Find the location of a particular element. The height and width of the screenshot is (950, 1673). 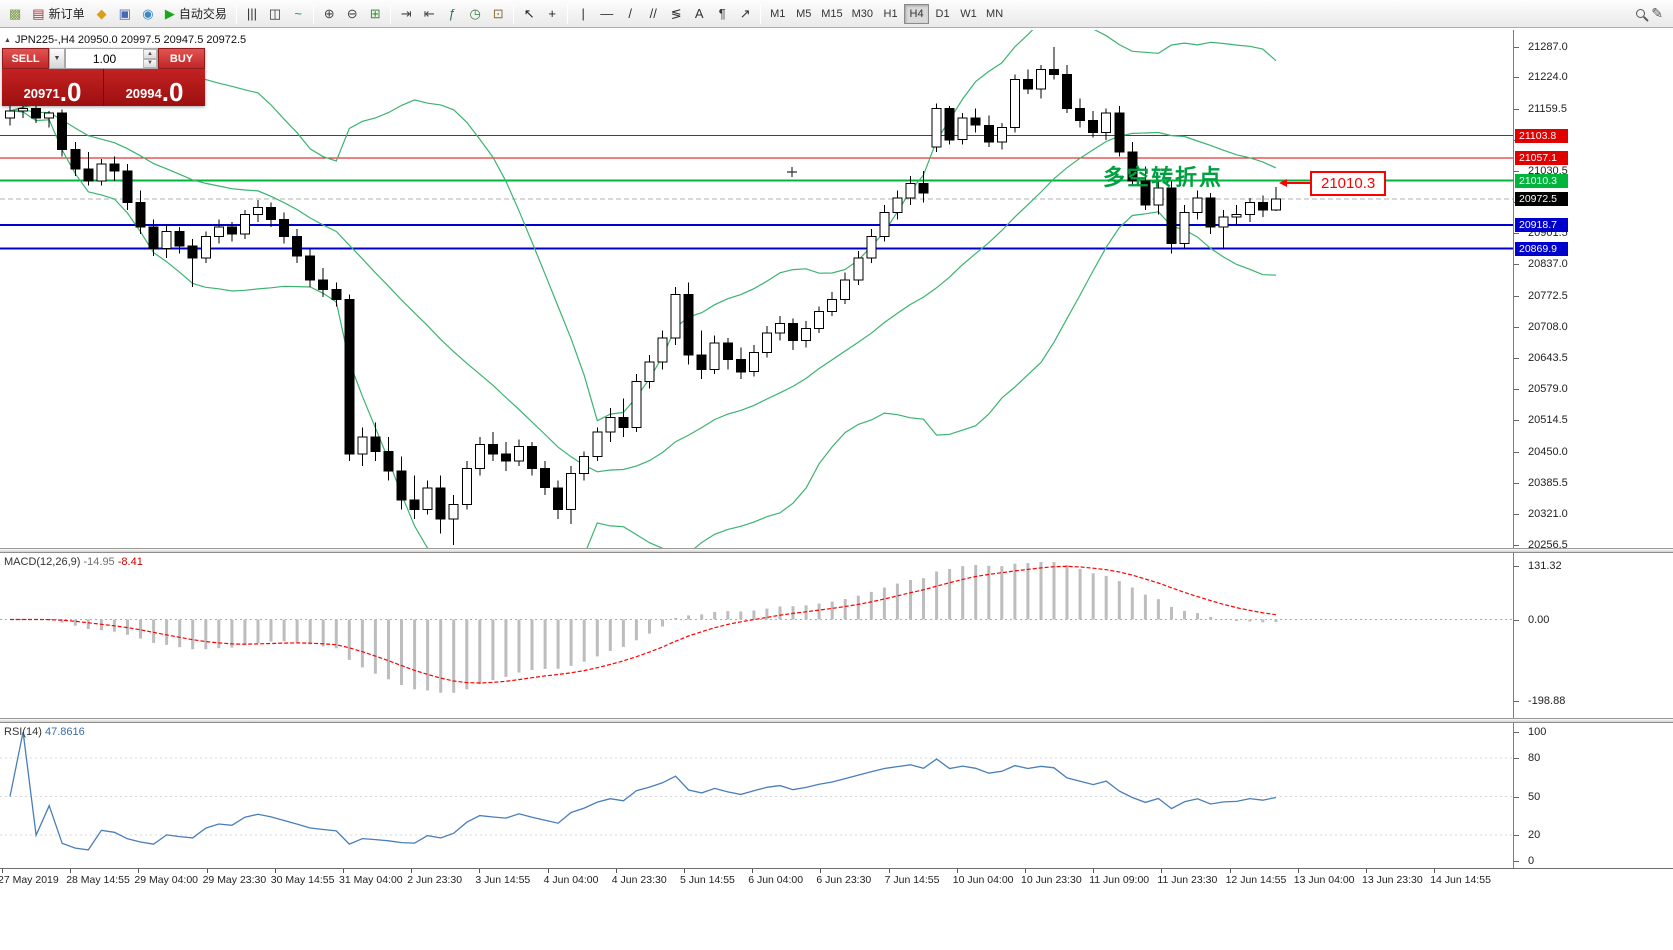

sell-price-display: 20971 .0 is located at coordinates (53, 87).